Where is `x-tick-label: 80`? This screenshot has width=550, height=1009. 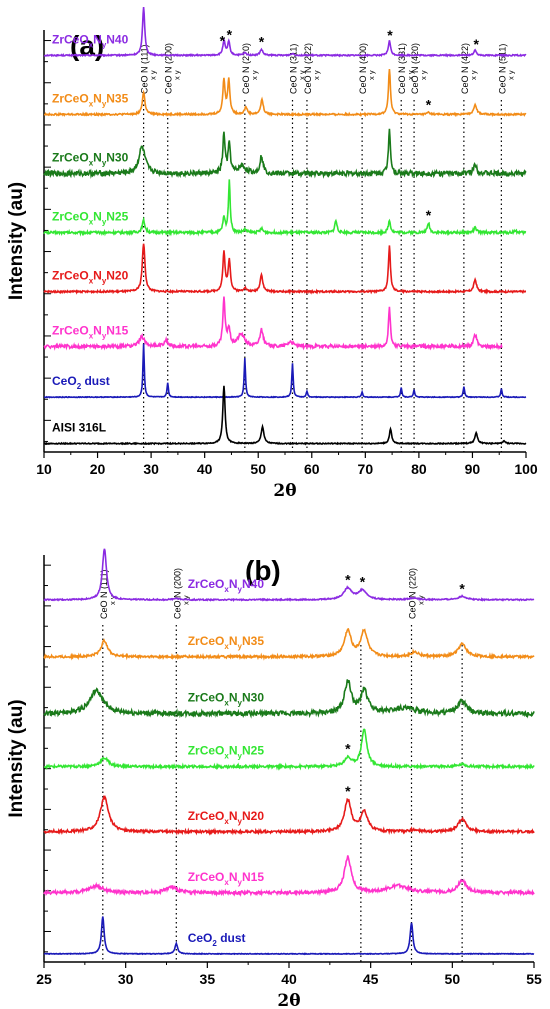
x-tick-label: 80 is located at coordinates (419, 469).